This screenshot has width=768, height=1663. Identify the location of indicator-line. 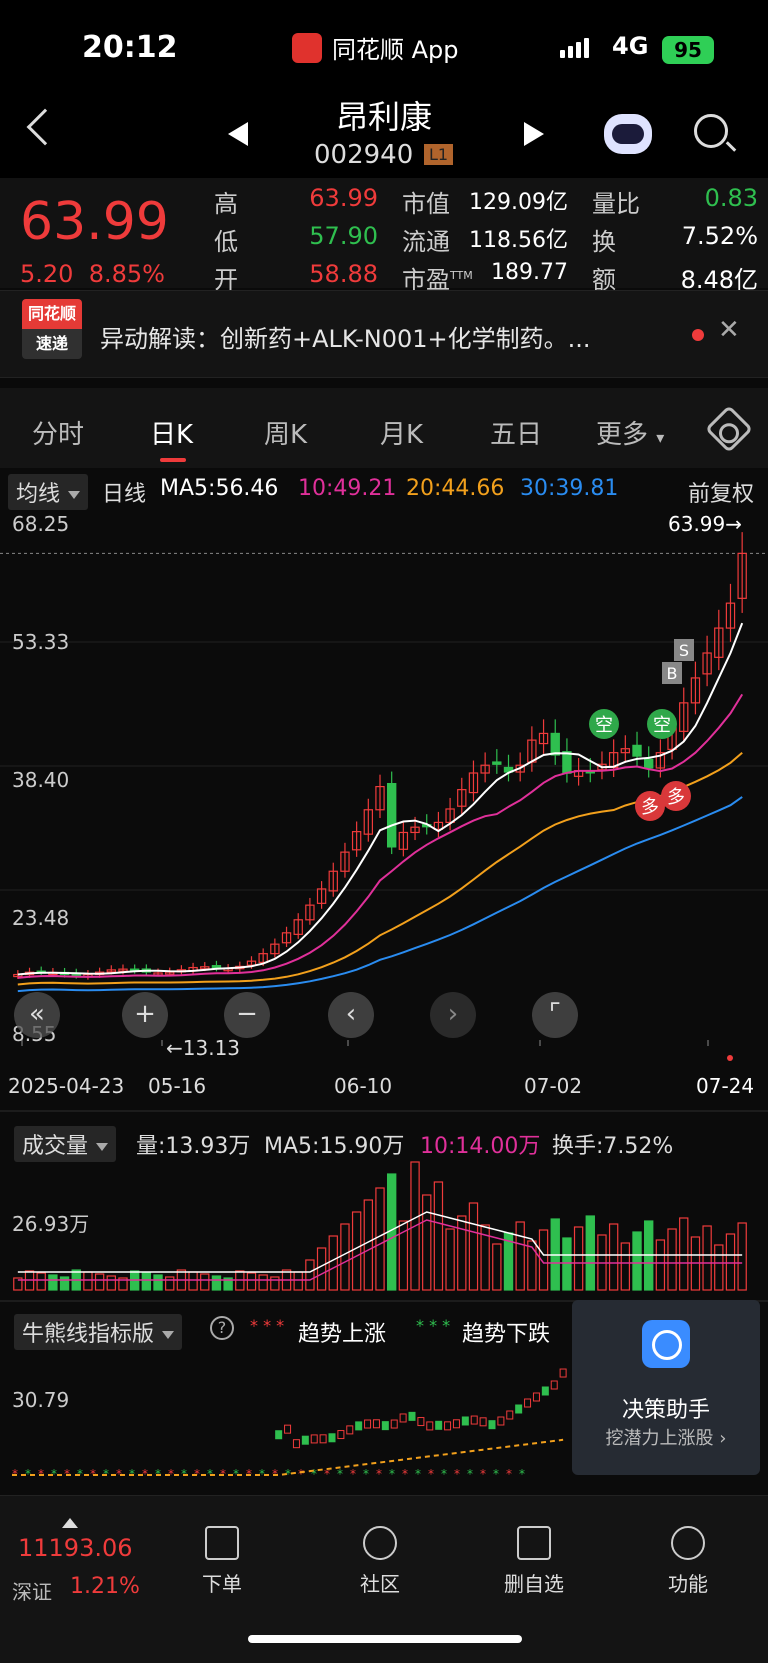
(288, 1457).